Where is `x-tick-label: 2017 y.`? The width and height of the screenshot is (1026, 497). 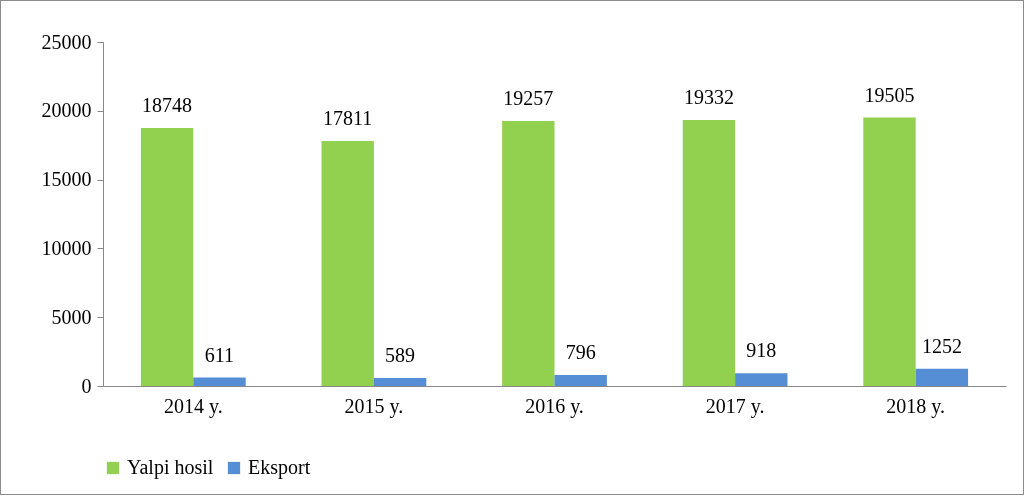 x-tick-label: 2017 y. is located at coordinates (735, 406).